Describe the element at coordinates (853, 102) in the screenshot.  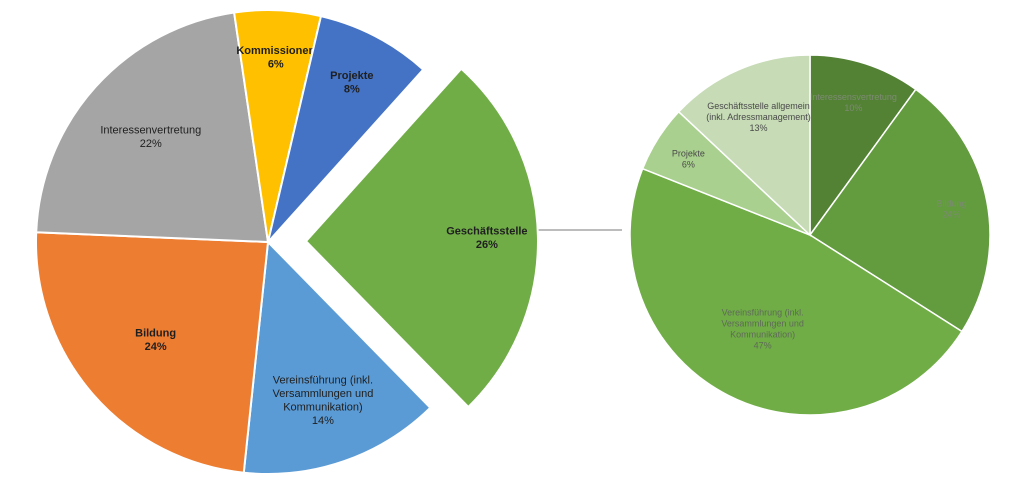
I see `slice-label: Interessensvertretung 10%` at that location.